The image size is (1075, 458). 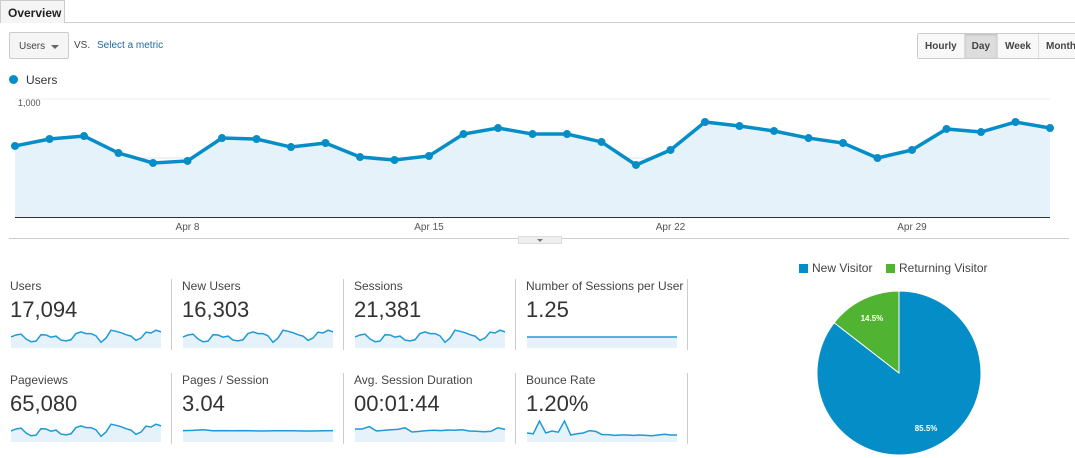 I want to click on pie-slice-label: 85.5%, so click(x=926, y=428).